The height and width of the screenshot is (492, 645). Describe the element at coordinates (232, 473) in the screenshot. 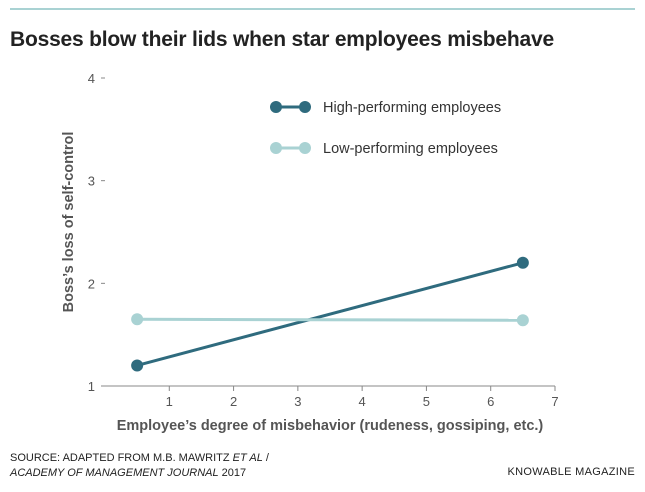

I see `source-year: 2017` at that location.